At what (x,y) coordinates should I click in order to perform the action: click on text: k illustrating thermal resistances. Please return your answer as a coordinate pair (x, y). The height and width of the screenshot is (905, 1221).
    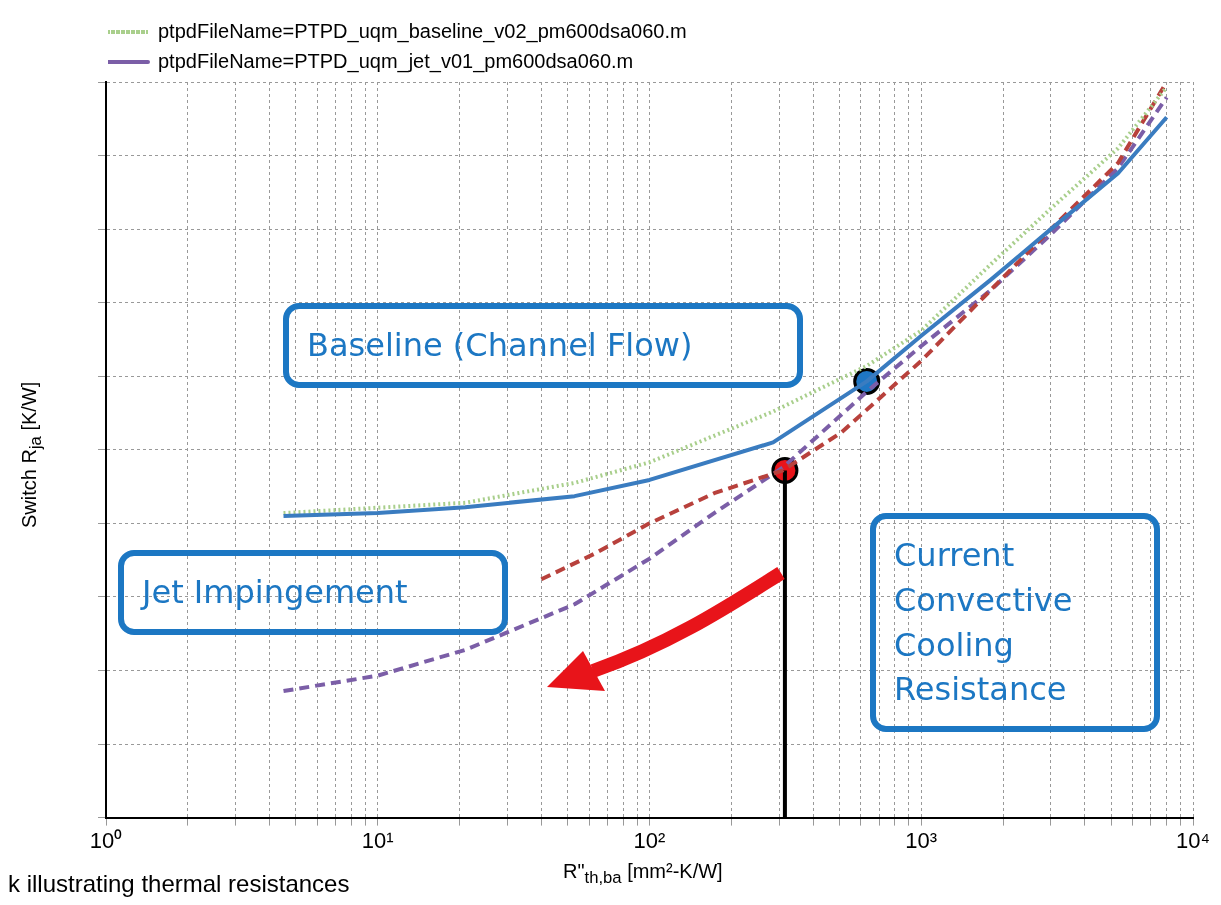
    Looking at the image, I should click on (179, 884).